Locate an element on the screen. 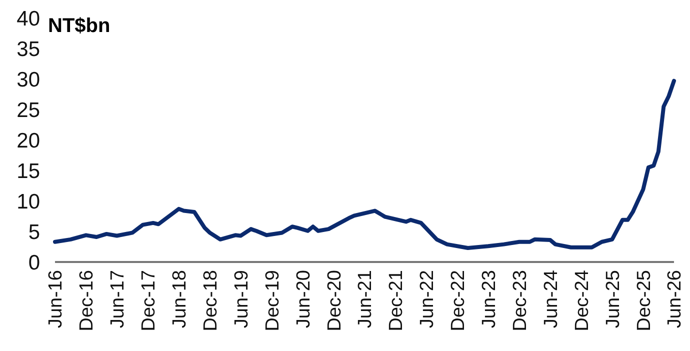 The image size is (690, 351). x-tick-label: Jun-22 is located at coordinates (427, 299).